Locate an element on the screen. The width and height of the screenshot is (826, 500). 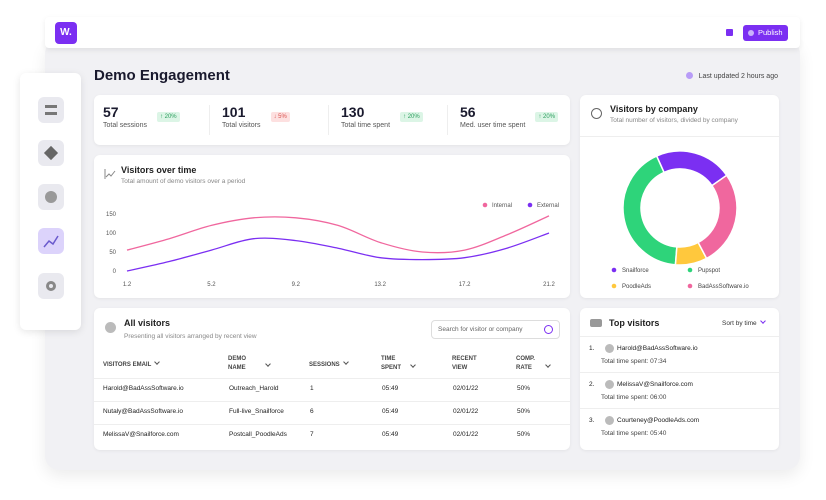
stat-value: 101 is located at coordinates (234, 112).